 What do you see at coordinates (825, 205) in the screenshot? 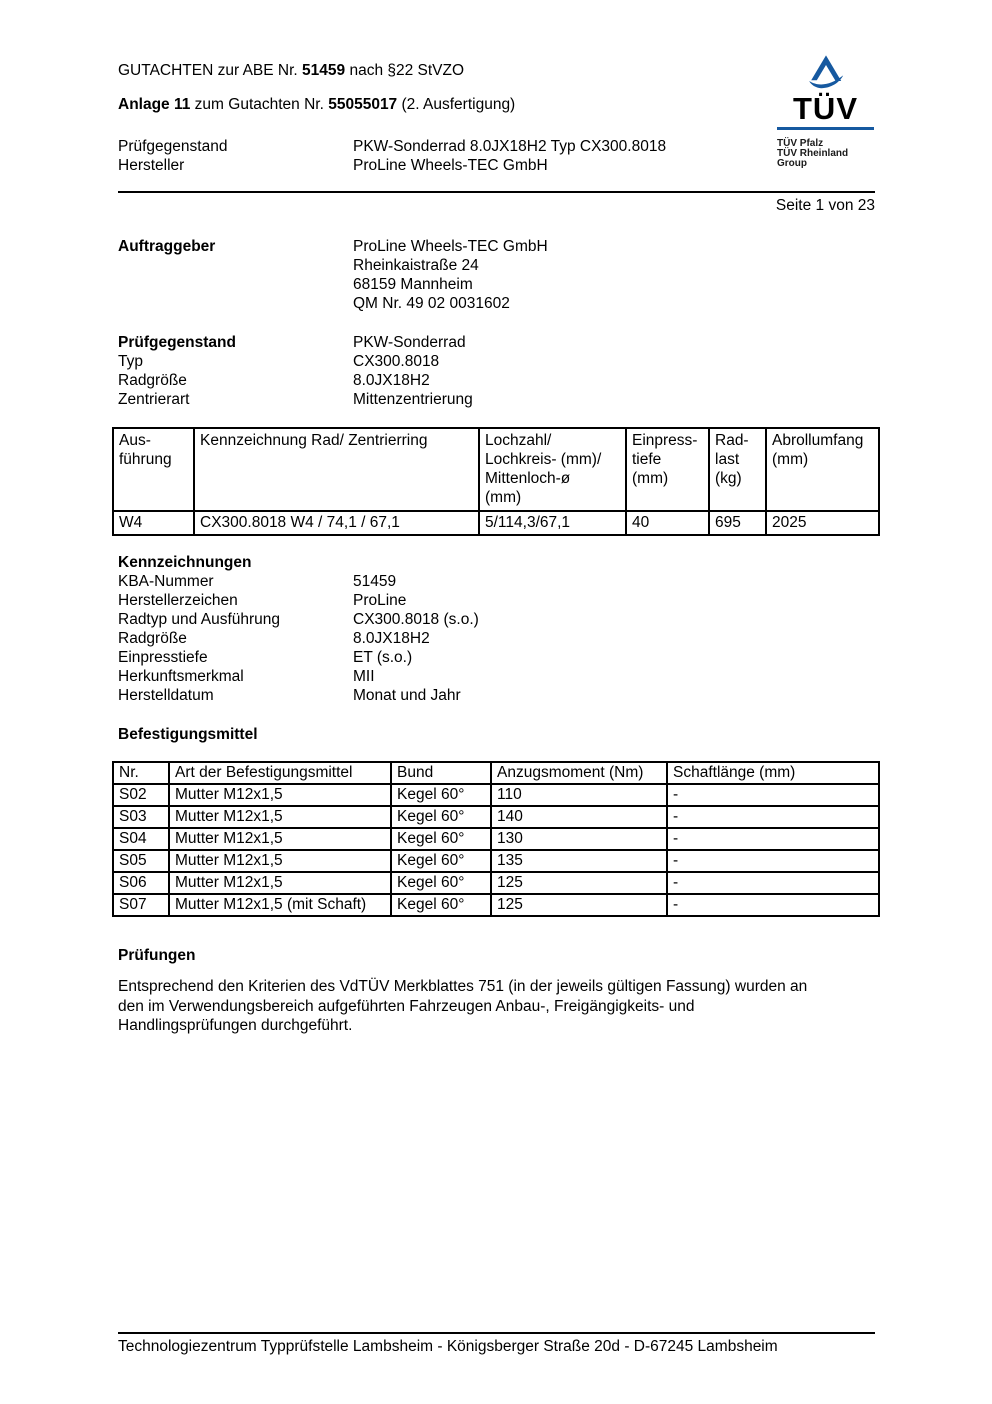
I see `page-number: Seite 1 von 23` at bounding box center [825, 205].